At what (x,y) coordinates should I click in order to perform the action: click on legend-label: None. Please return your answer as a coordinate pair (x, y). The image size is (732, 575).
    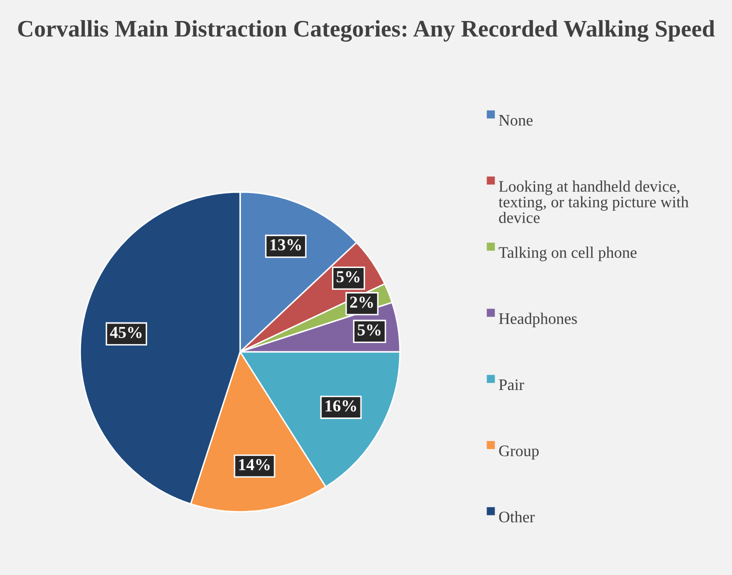
    Looking at the image, I should click on (515, 120).